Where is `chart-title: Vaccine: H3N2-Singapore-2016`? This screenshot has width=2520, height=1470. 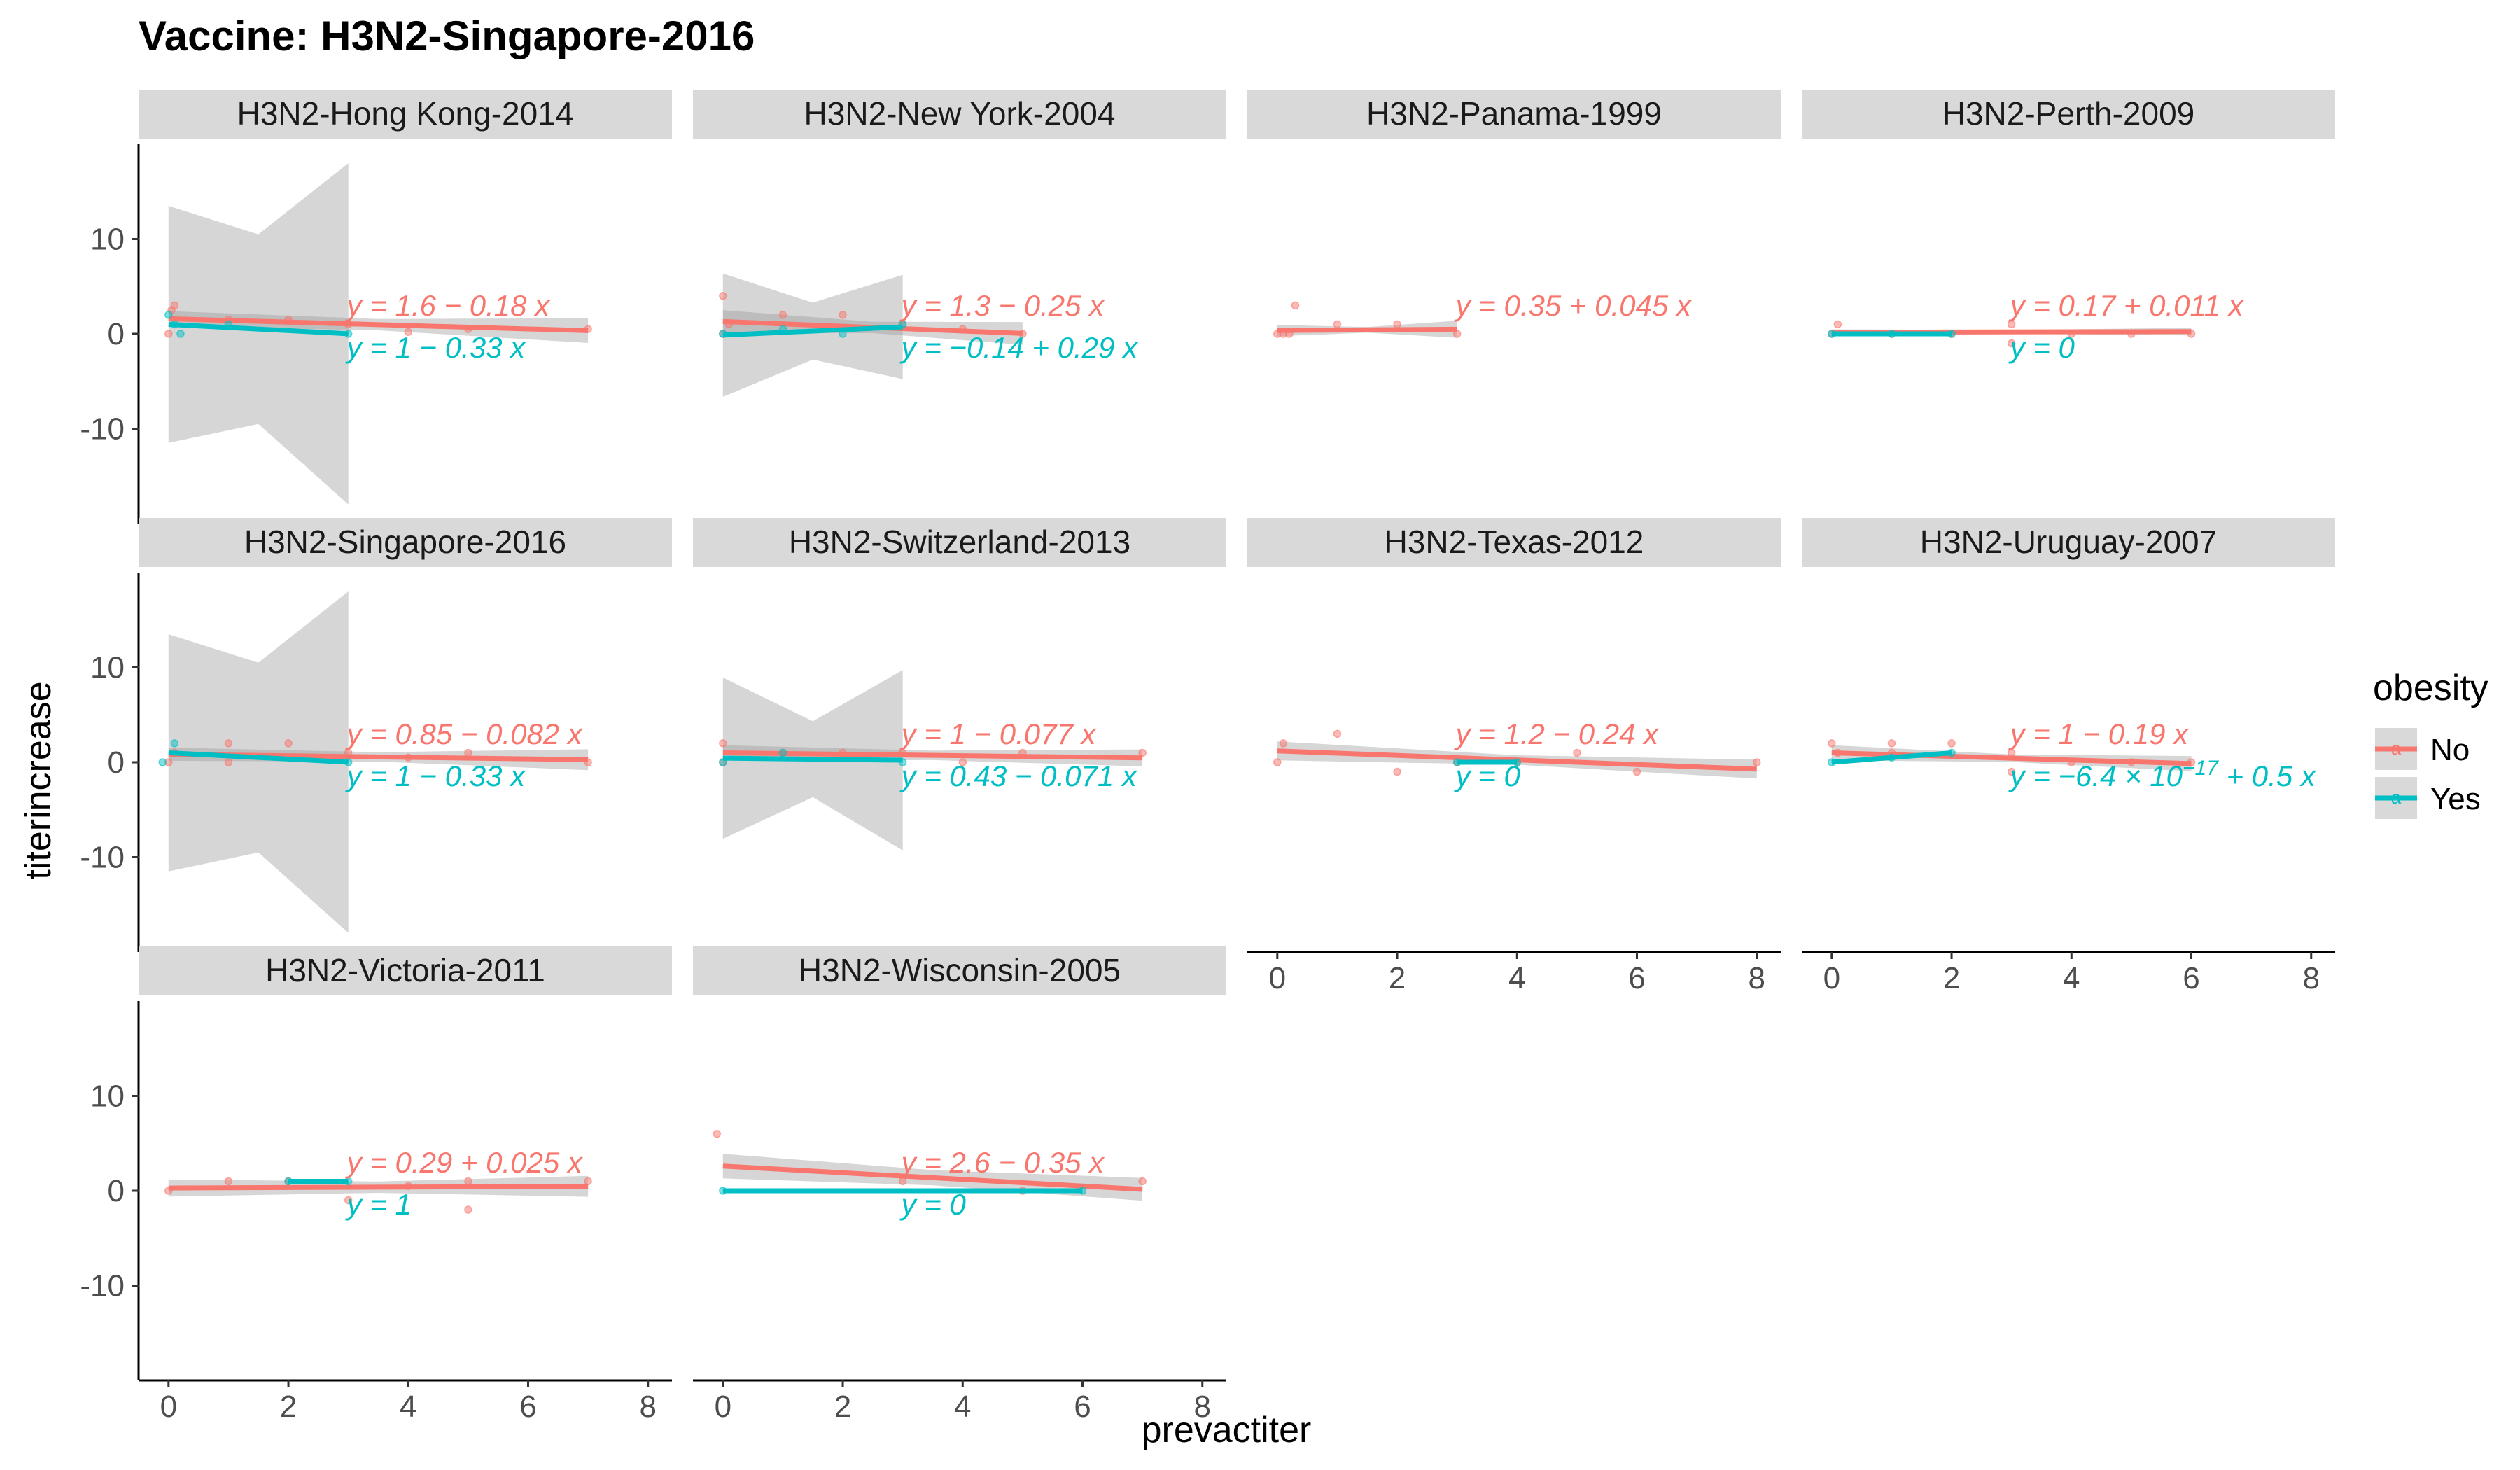
chart-title: Vaccine: H3N2-Singapore-2016 is located at coordinates (447, 36).